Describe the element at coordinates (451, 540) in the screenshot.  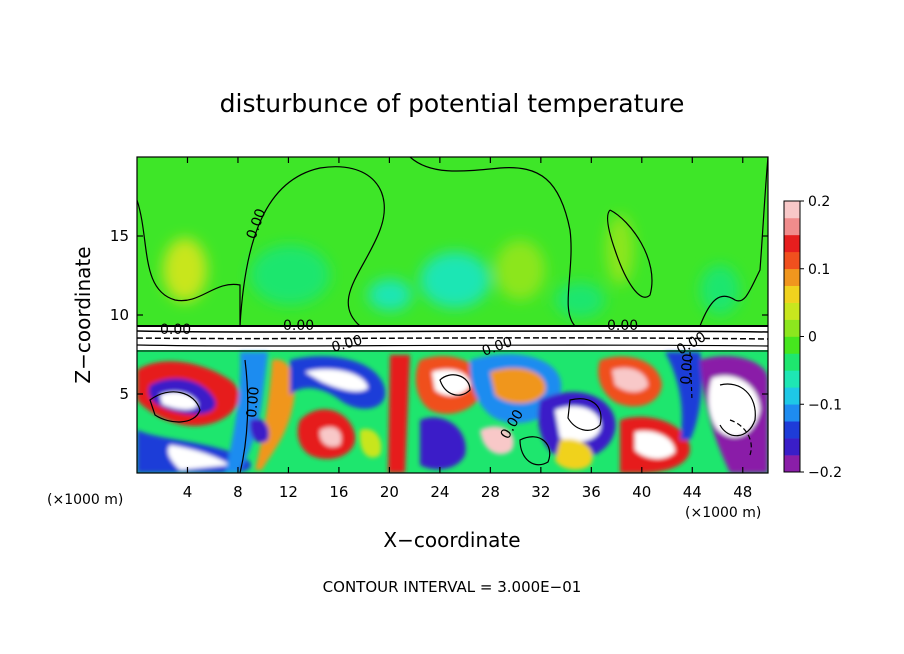
I see `x-axis-label: X−coordinate` at that location.